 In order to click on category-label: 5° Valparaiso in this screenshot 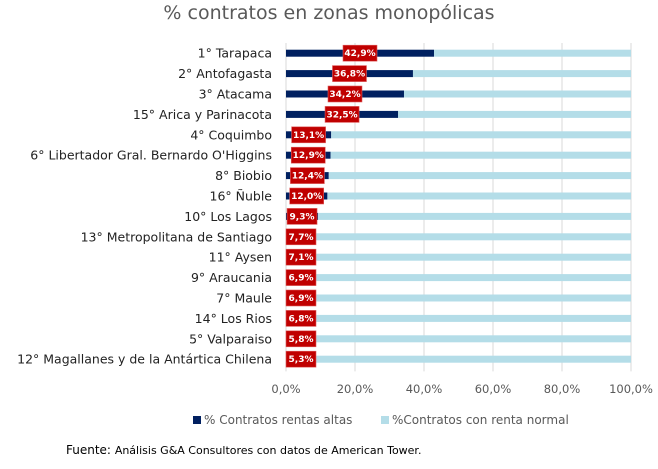, I will do `click(230, 338)`.